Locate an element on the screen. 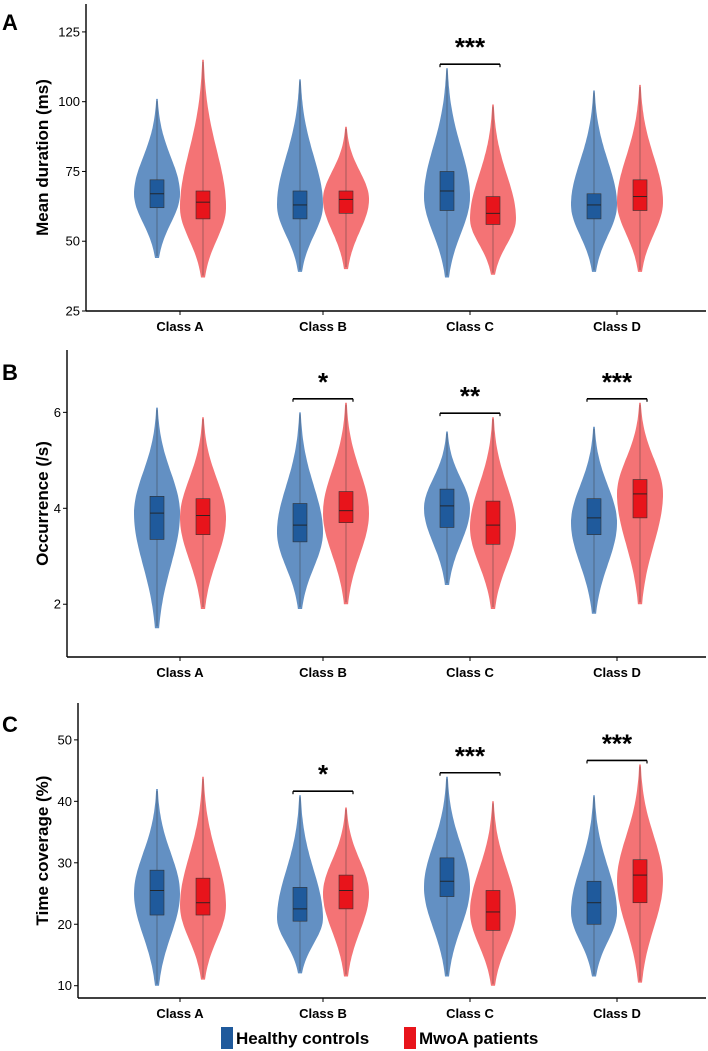 The height and width of the screenshot is (1051, 708). legend-swatch-healthy-controls is located at coordinates (227, 1038).